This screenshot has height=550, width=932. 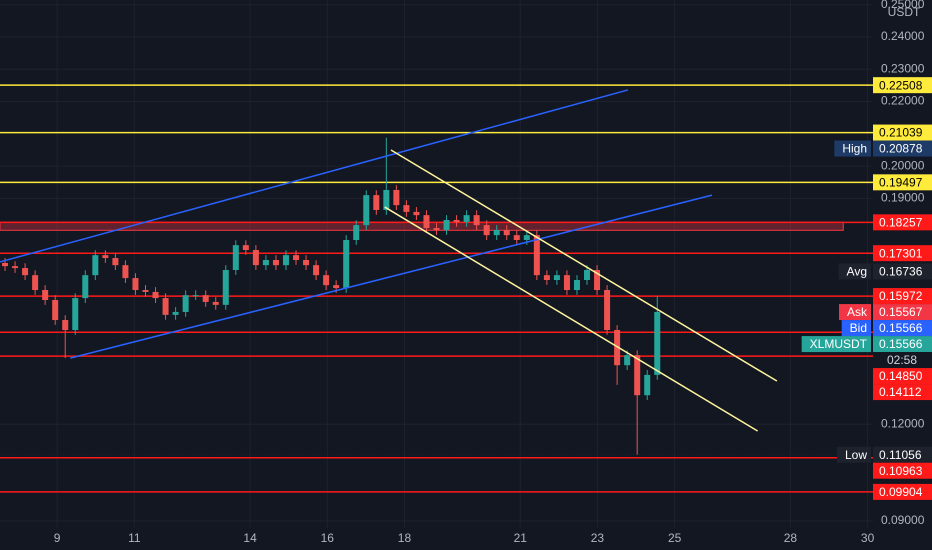 I want to click on price-label-name: Low, so click(x=853, y=454).